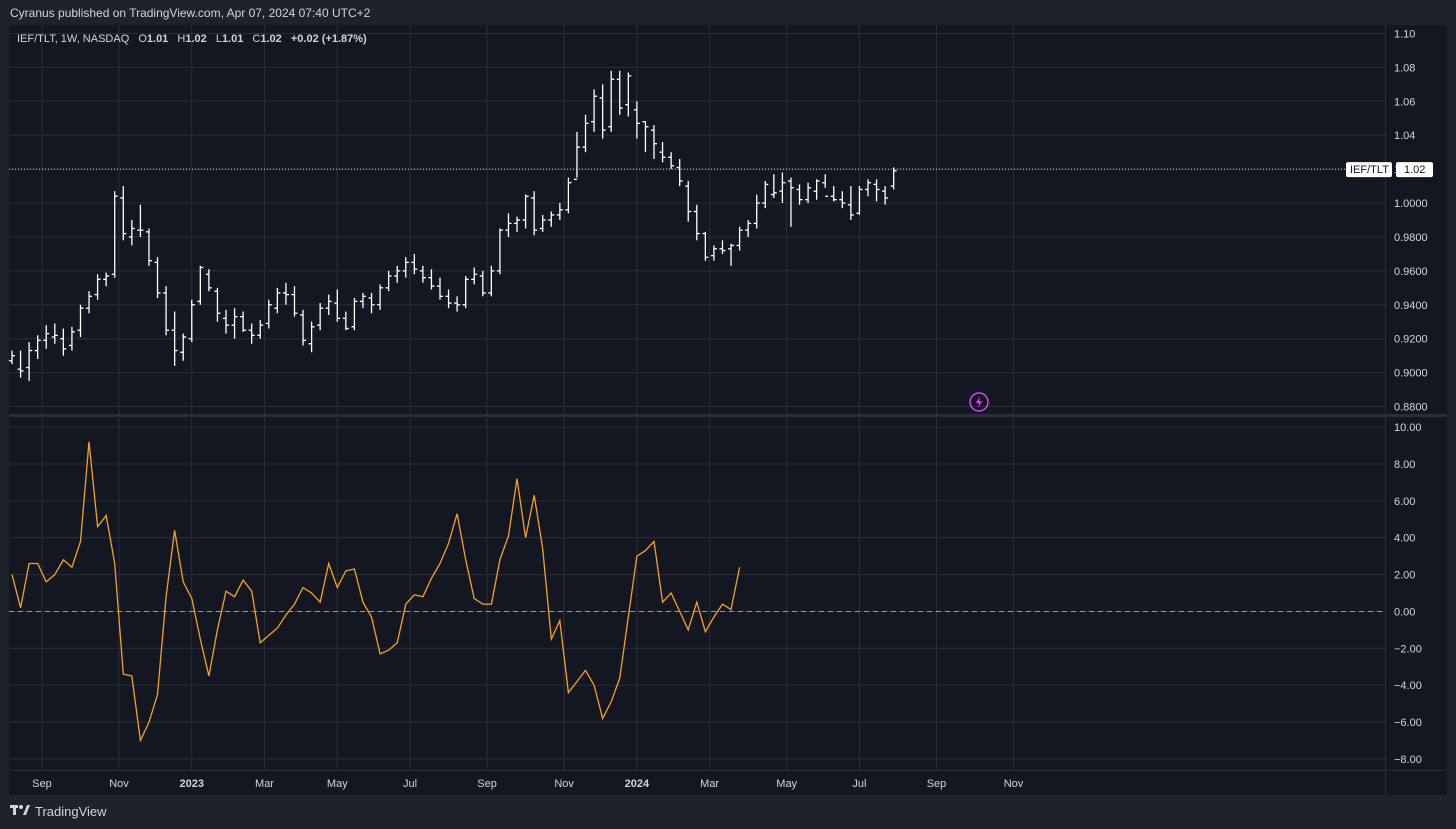 The image size is (1456, 829). I want to click on lightning-alert-icon, so click(979, 402).